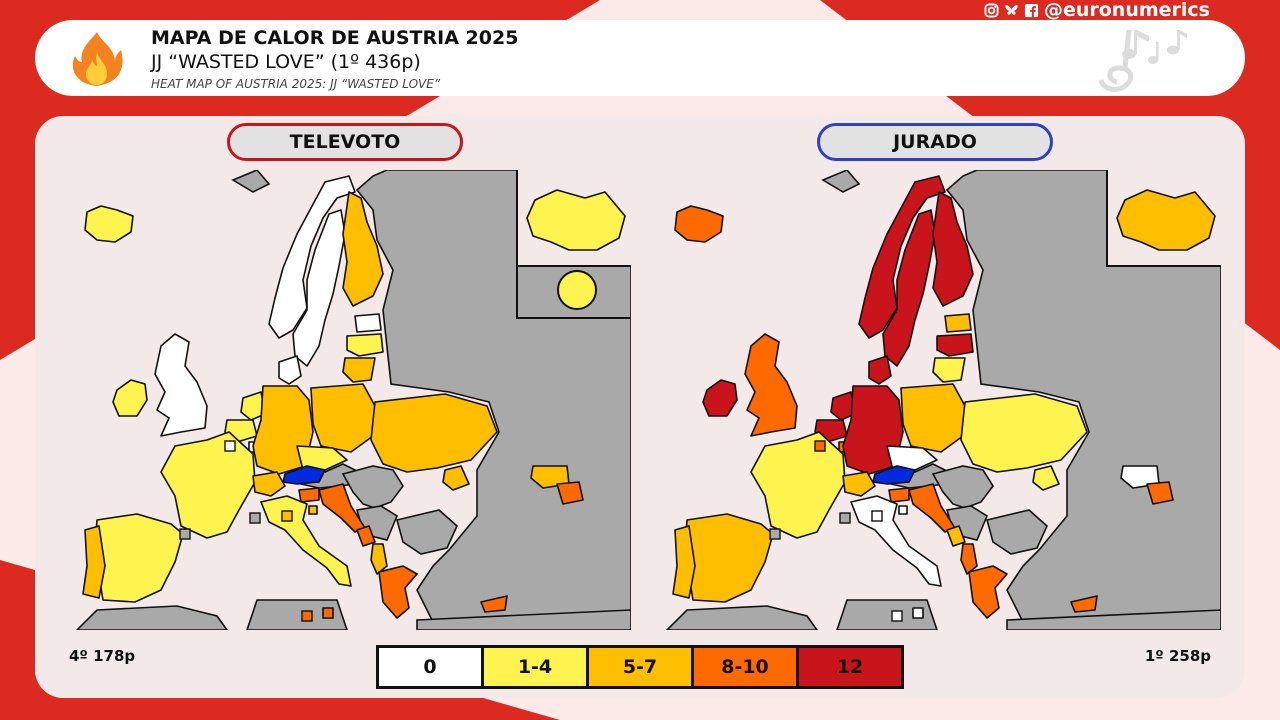  I want to click on world-inset-border, so click(573, 292).